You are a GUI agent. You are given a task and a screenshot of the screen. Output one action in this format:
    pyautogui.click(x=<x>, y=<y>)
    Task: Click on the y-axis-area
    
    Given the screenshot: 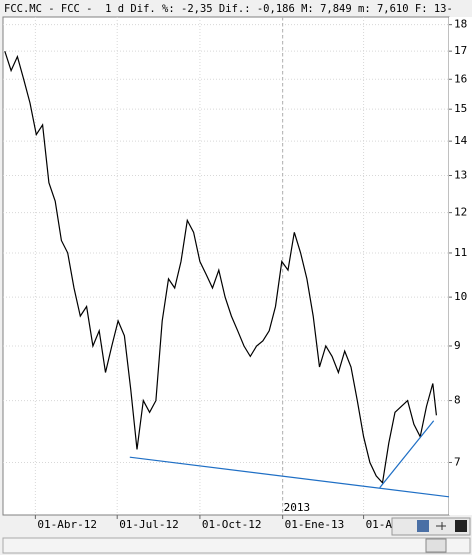 What is the action you would take?
    pyautogui.click(x=460, y=266)
    